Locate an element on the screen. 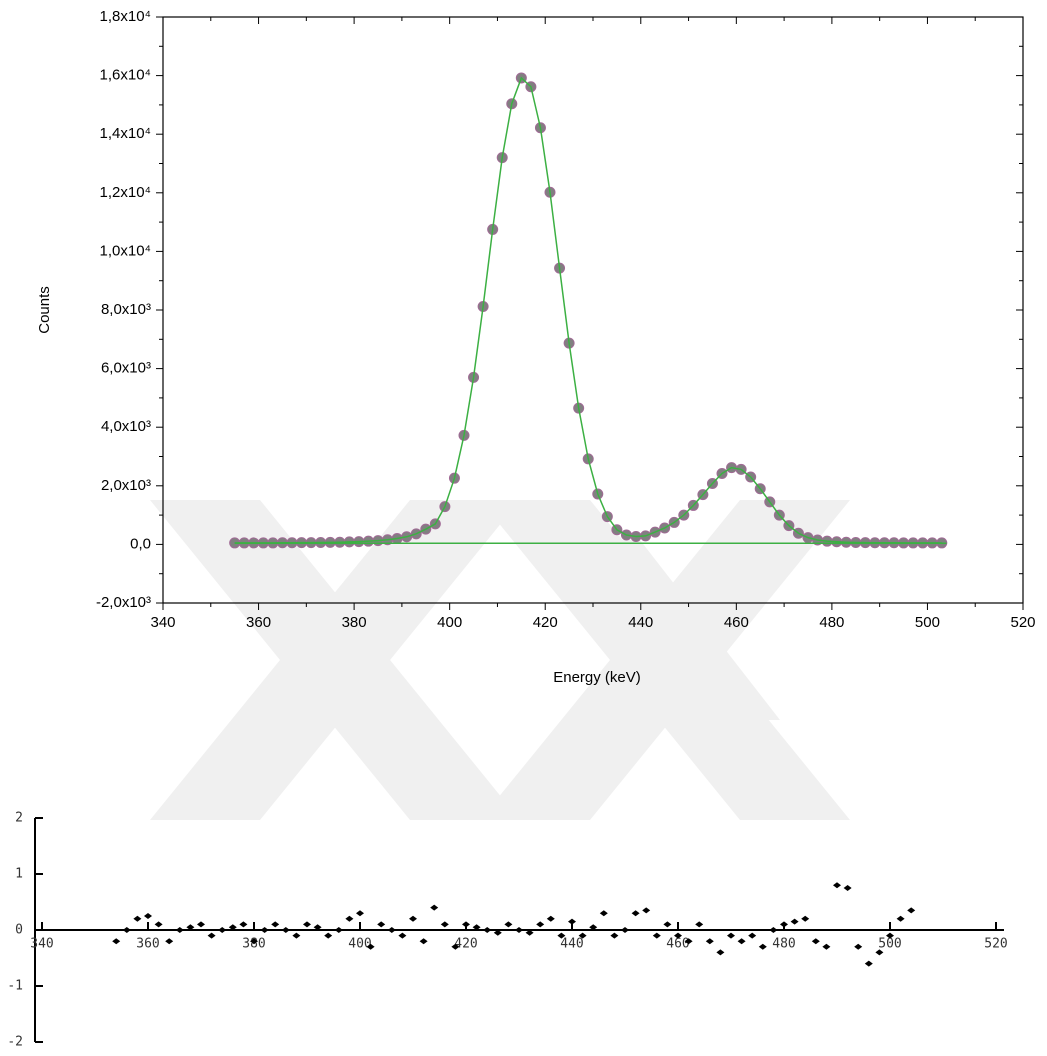 Image resolution: width=1047 pixels, height=1056 pixels. y-tick-label: 1,2x10⁴ is located at coordinates (125, 192).